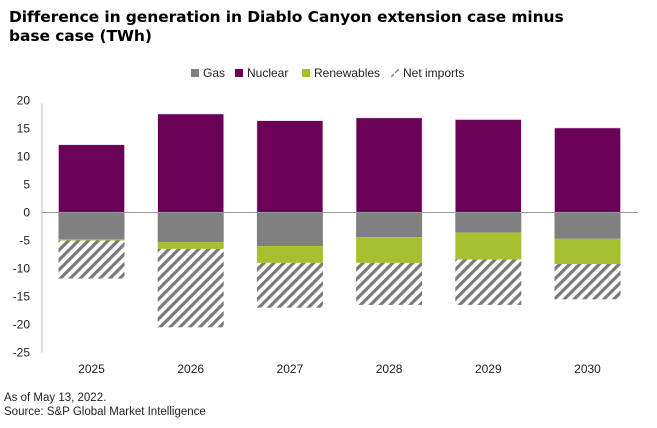 This screenshot has height=428, width=657. What do you see at coordinates (24, 241) in the screenshot?
I see `y-tick-label: -5` at bounding box center [24, 241].